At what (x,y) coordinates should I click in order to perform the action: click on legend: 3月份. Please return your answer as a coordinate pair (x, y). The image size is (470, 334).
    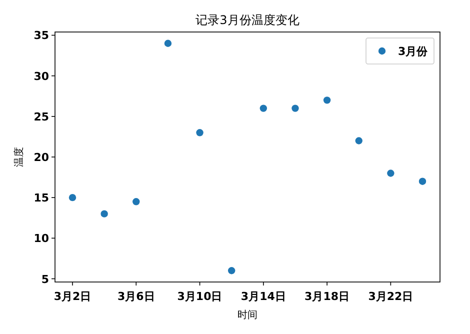
    Looking at the image, I should click on (400, 51).